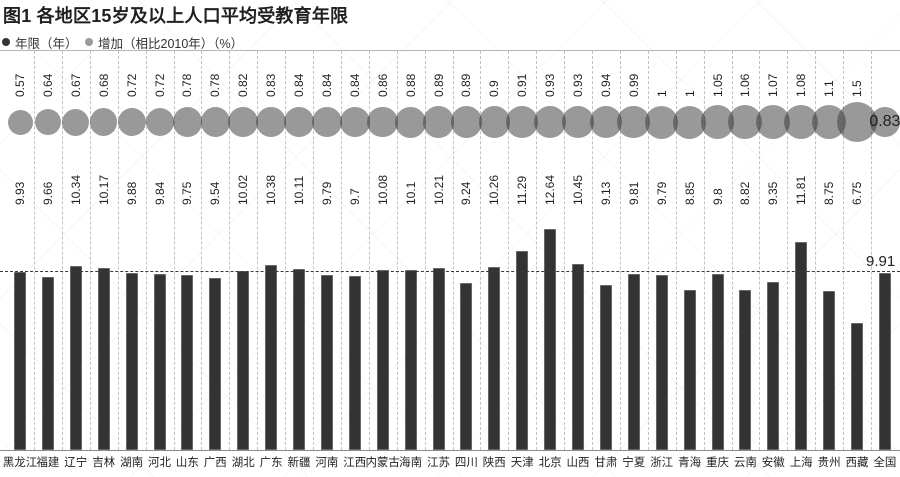 The width and height of the screenshot is (900, 477). What do you see at coordinates (857, 193) in the screenshot?
I see `years-value-label: 6.75` at bounding box center [857, 193].